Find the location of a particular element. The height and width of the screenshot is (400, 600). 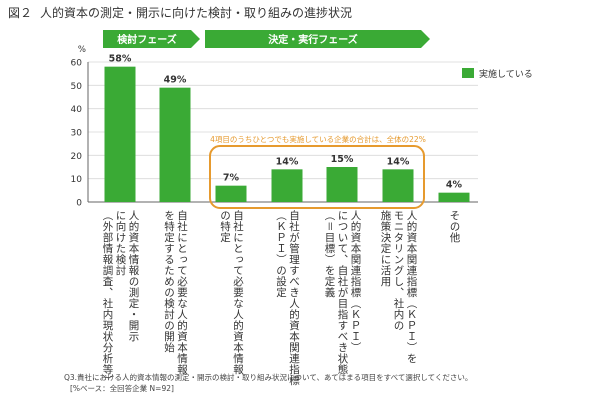

x-tick-label-line: 施策決定に活用 is located at coordinates (385, 248).